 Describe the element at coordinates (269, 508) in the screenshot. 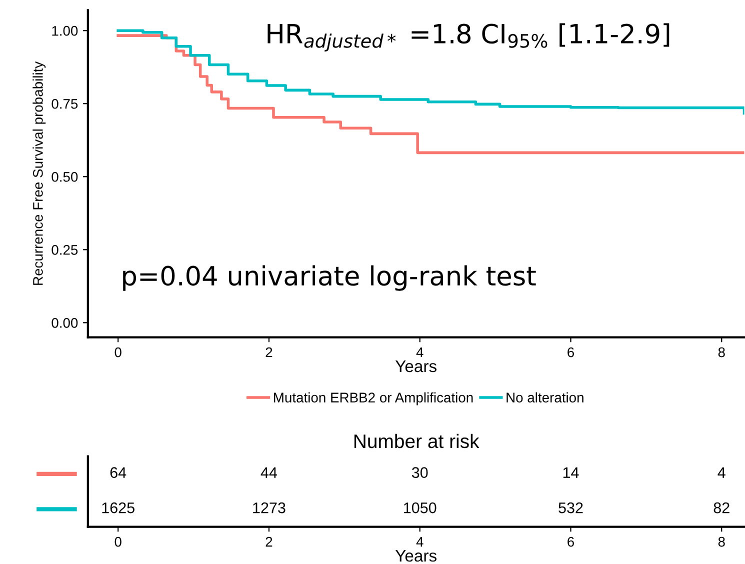

I see `data-label: 1273` at that location.